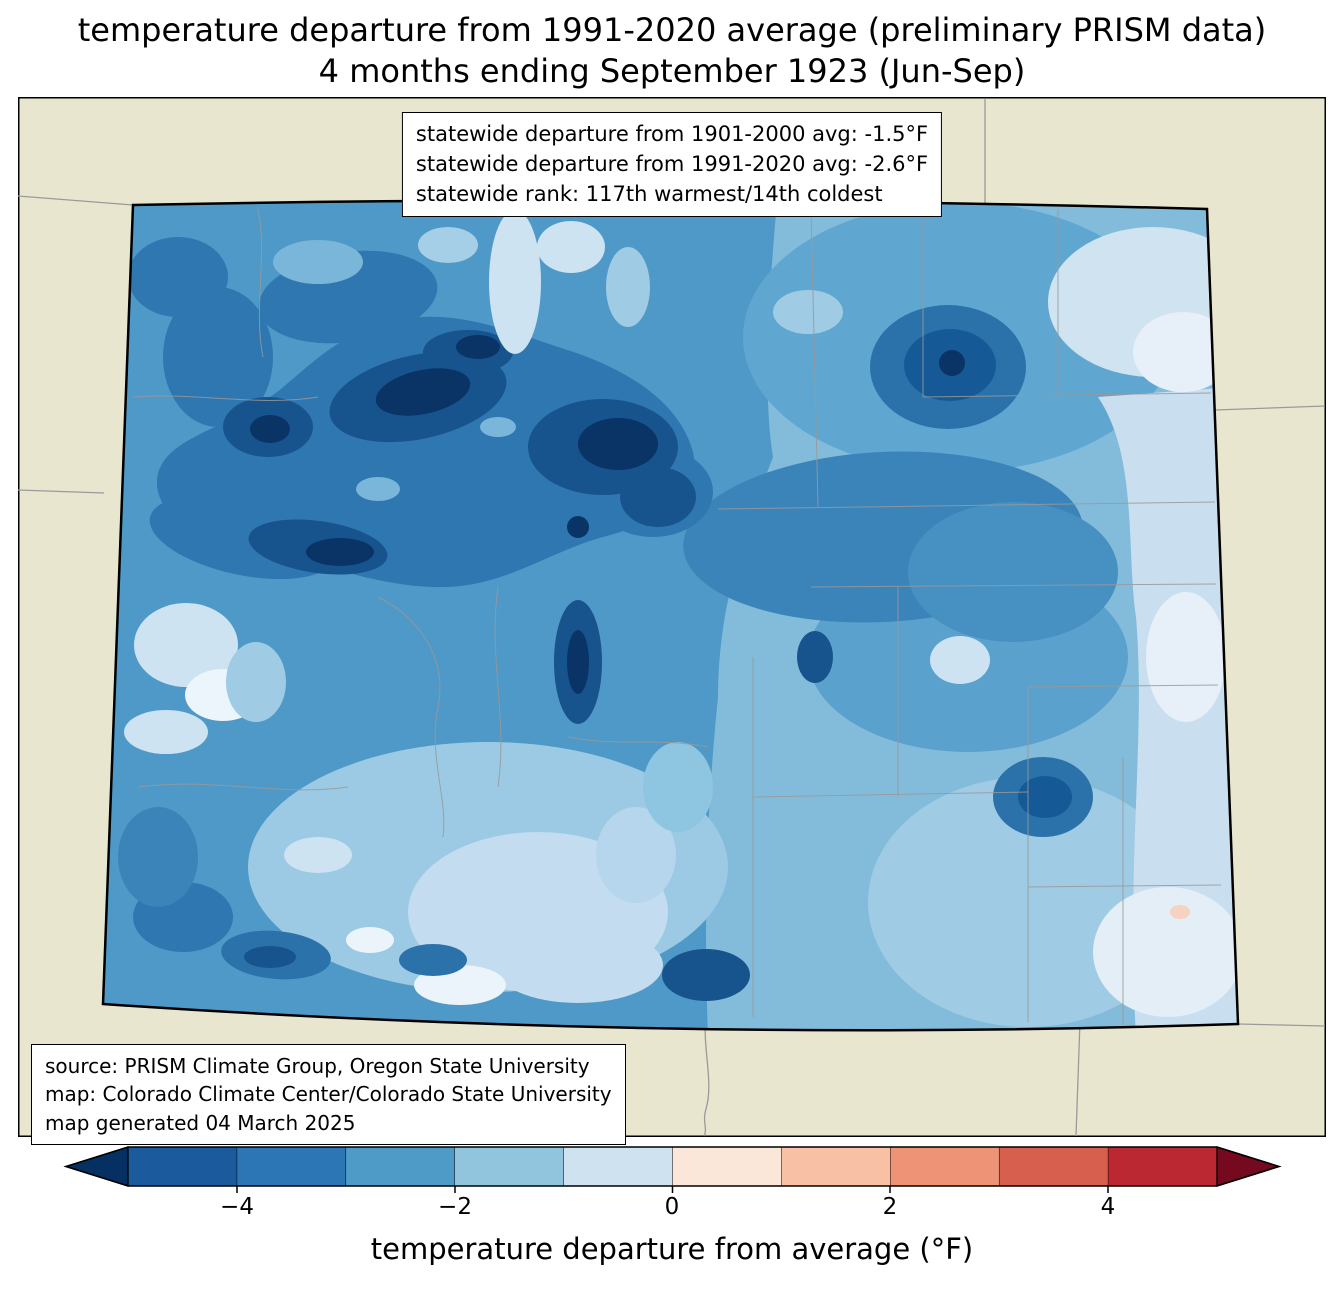 The width and height of the screenshot is (1344, 1299). What do you see at coordinates (890, 1207) in the screenshot?
I see `colorbar-tick-label: 2` at bounding box center [890, 1207].